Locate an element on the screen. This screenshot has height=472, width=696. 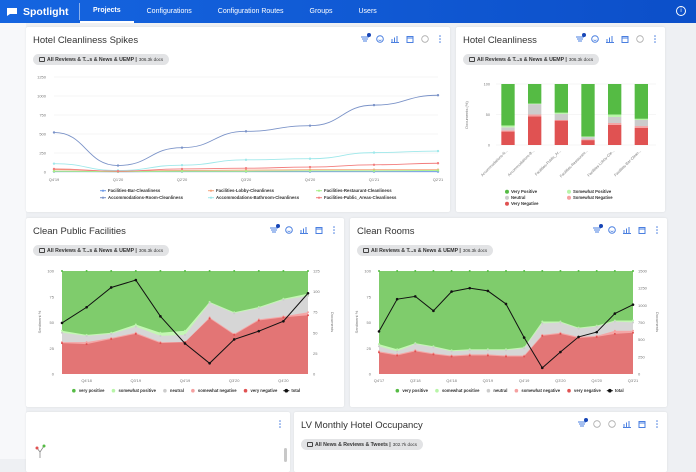
tick-label: 25 is located at coordinates (369, 348).